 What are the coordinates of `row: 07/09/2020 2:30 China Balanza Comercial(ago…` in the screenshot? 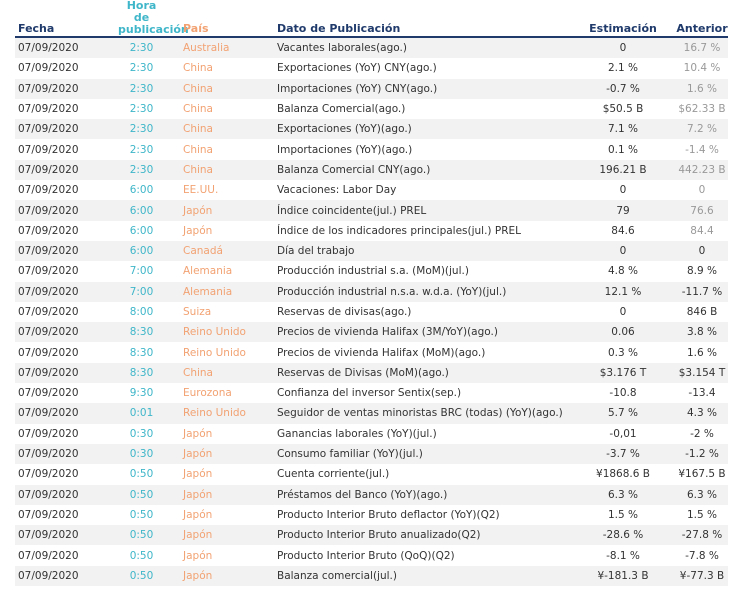 It's located at (371, 109).